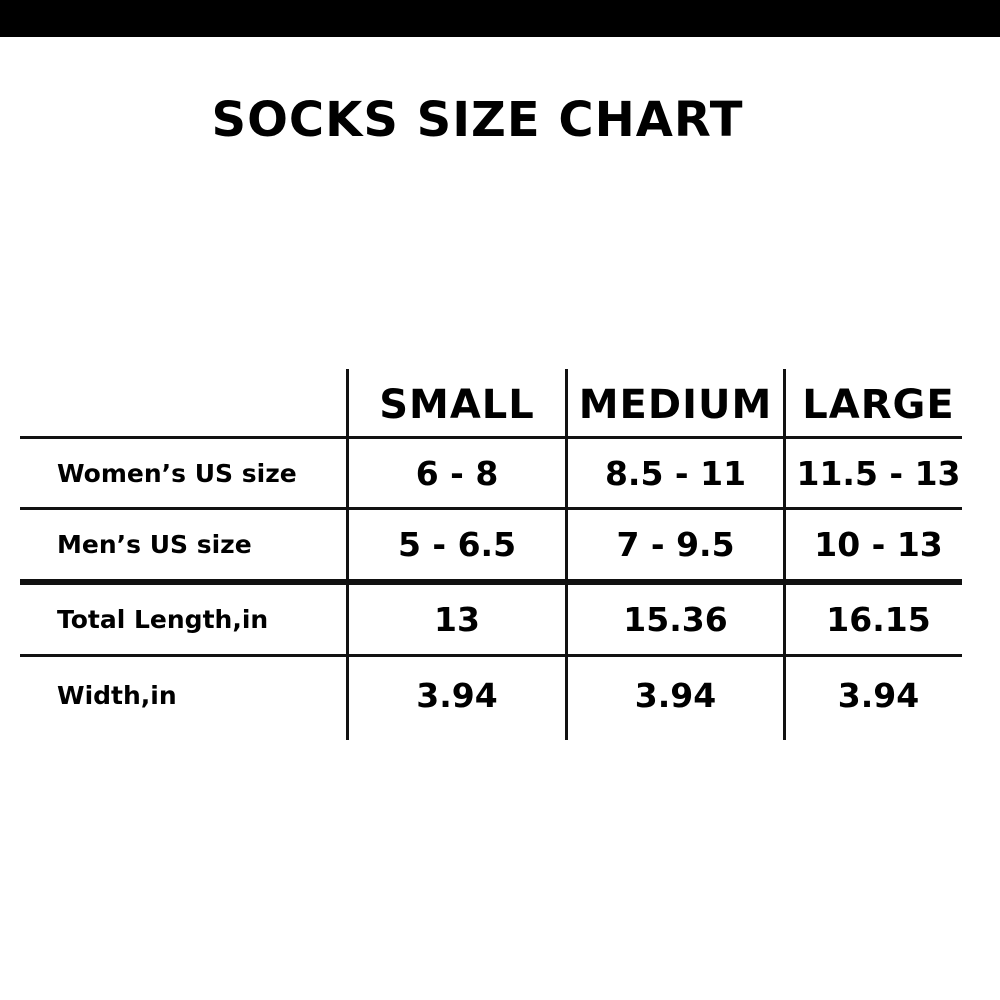 This screenshot has height=1000, width=1000. What do you see at coordinates (457, 405) in the screenshot?
I see `column-header-small: SMALL` at bounding box center [457, 405].